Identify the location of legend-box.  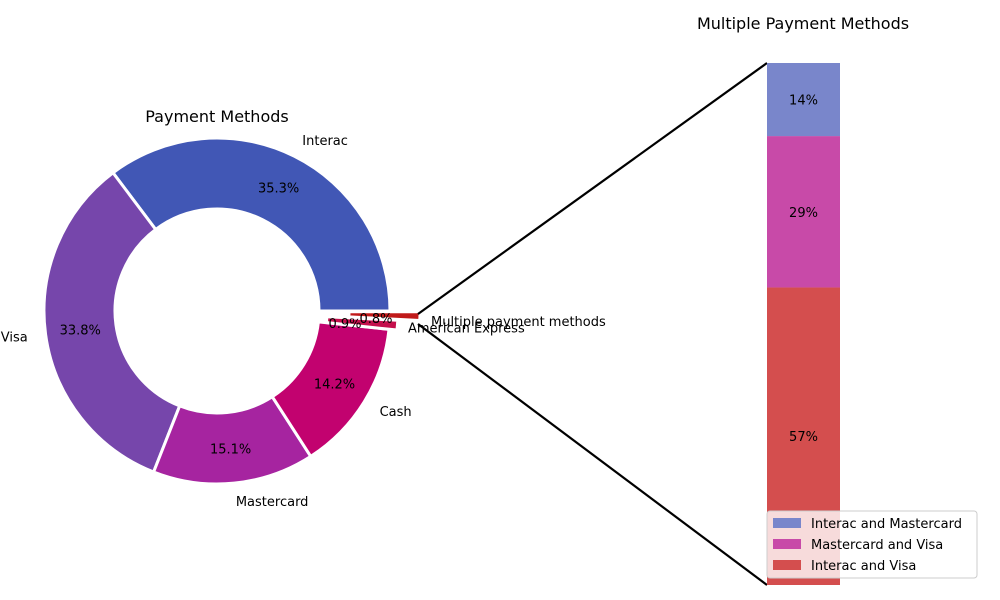
(872, 544).